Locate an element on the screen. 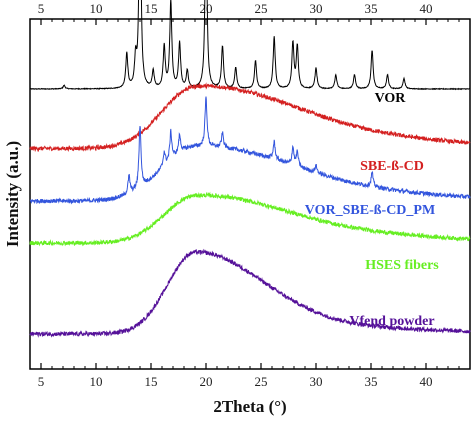  x-tick-label-top: 20 is located at coordinates (206, 8).